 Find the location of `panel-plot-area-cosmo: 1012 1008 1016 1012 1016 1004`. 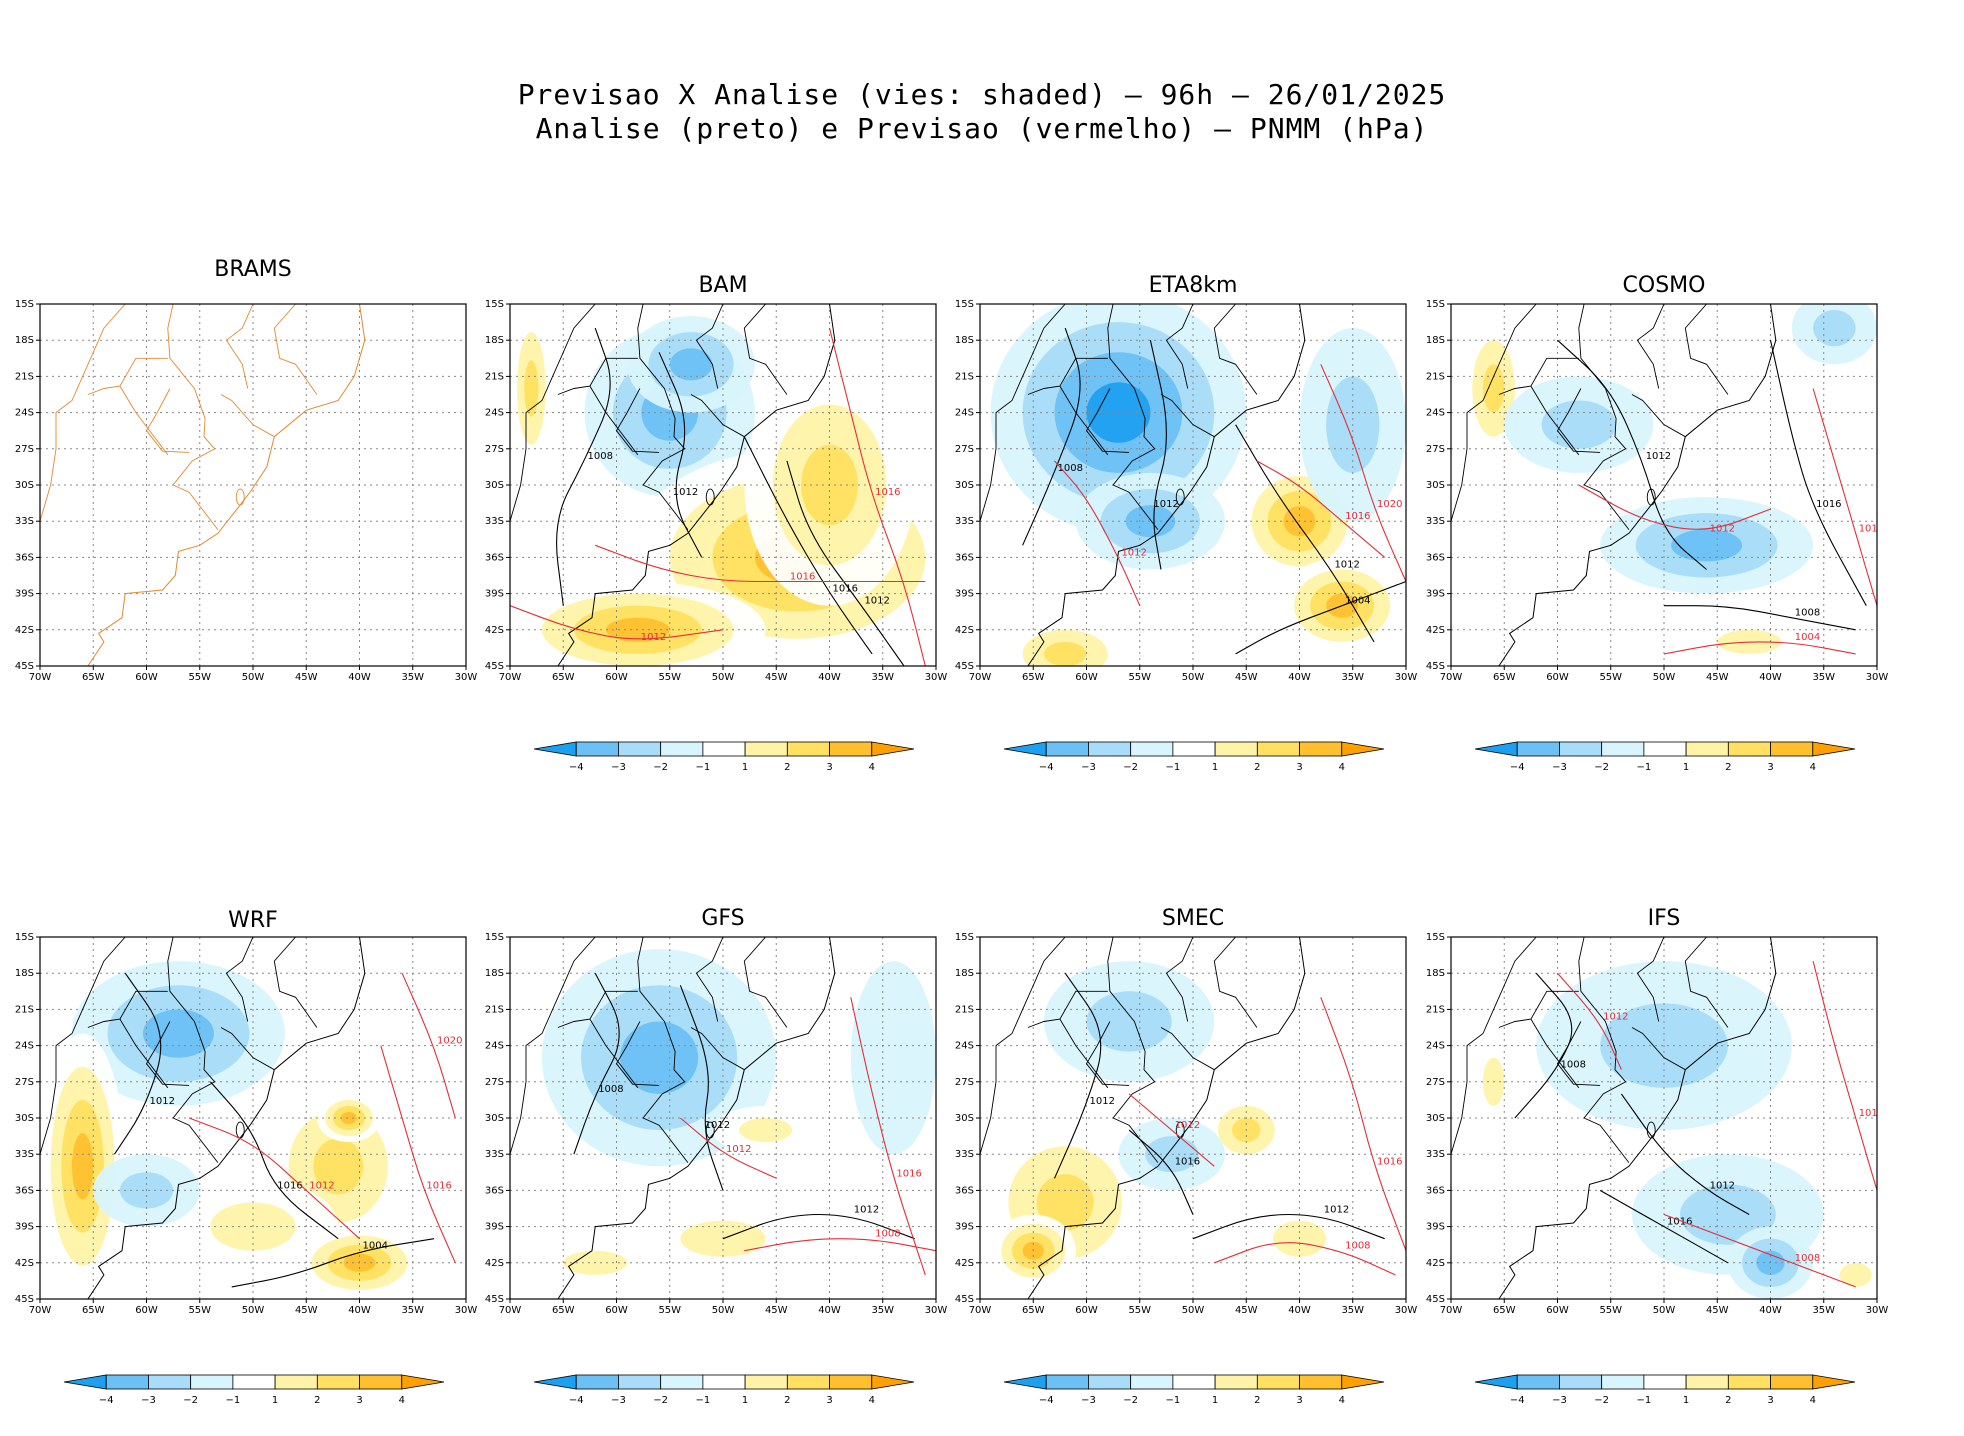

panel-plot-area-cosmo: 1012 1008 1016 1012 1016 1004 is located at coordinates (1667, 485).